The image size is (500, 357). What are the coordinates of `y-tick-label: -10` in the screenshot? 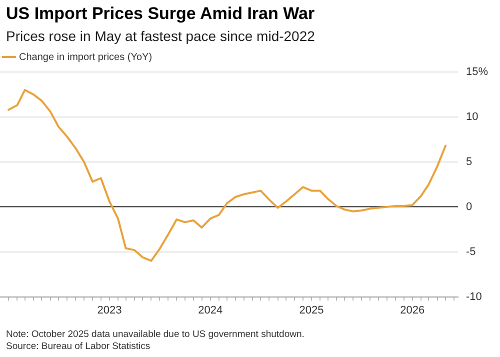 It's located at (474, 296).